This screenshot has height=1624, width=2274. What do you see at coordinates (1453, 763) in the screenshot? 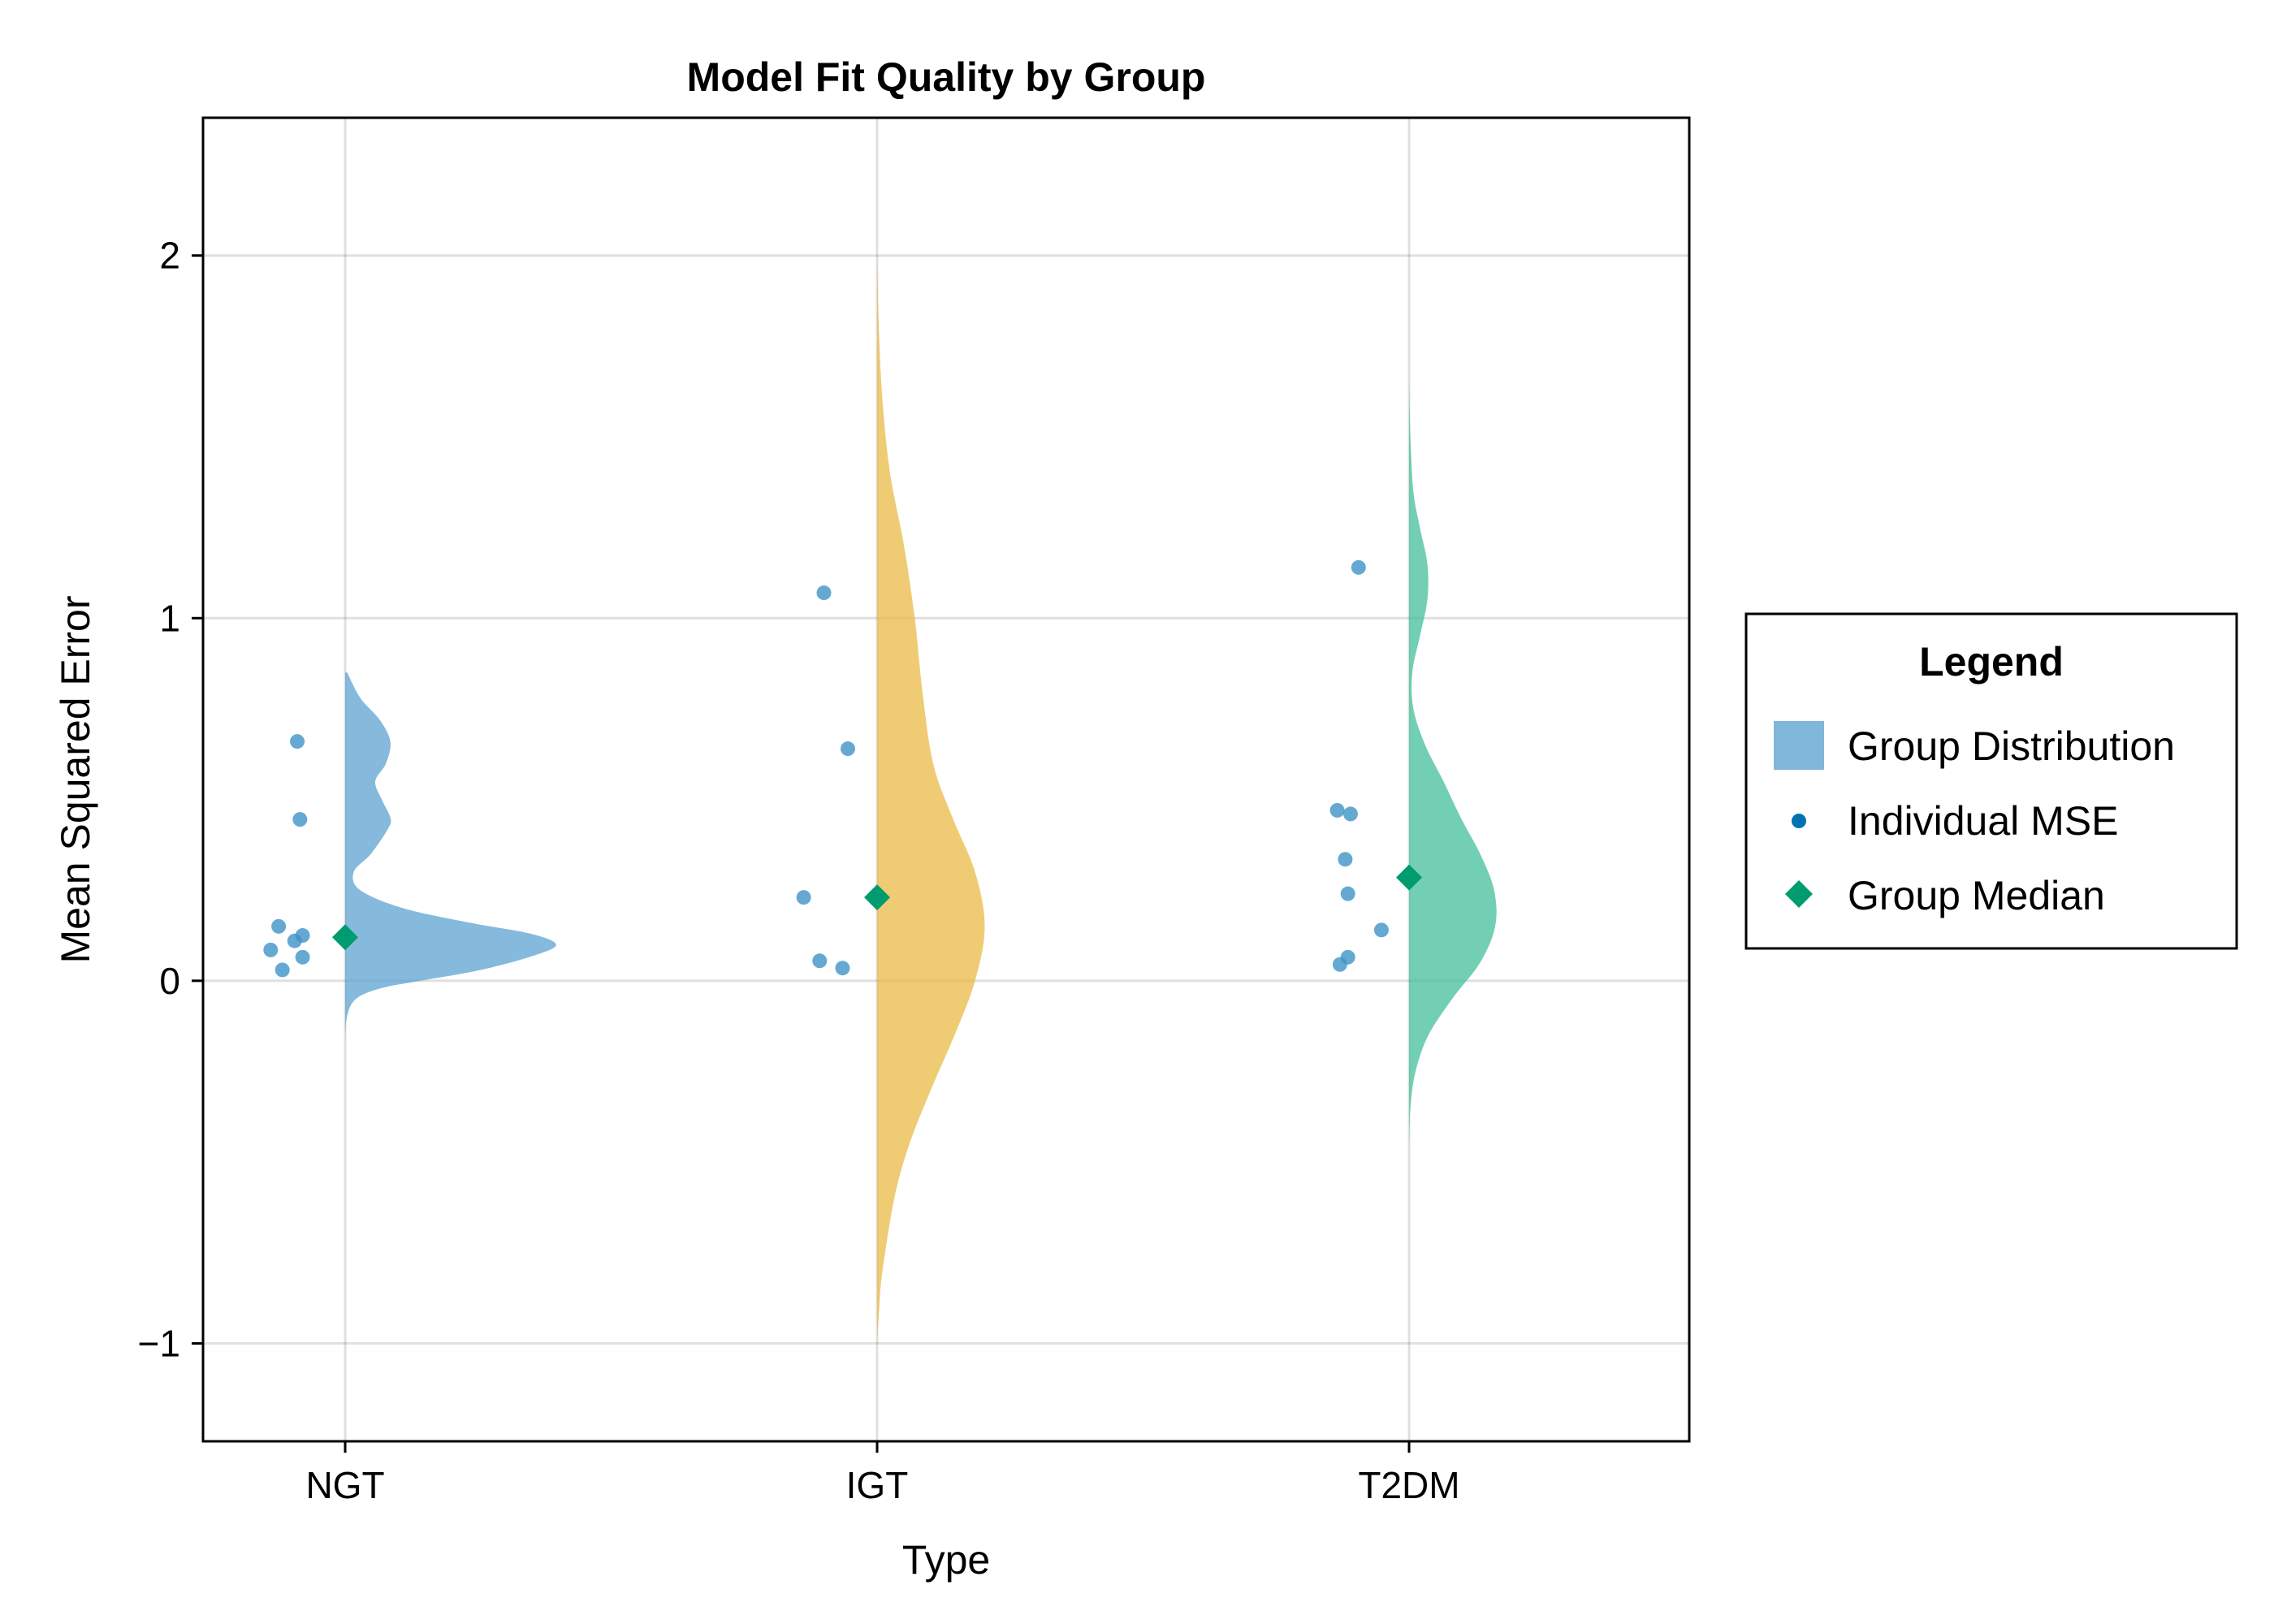
I see `violin-t2dm` at bounding box center [1453, 763].